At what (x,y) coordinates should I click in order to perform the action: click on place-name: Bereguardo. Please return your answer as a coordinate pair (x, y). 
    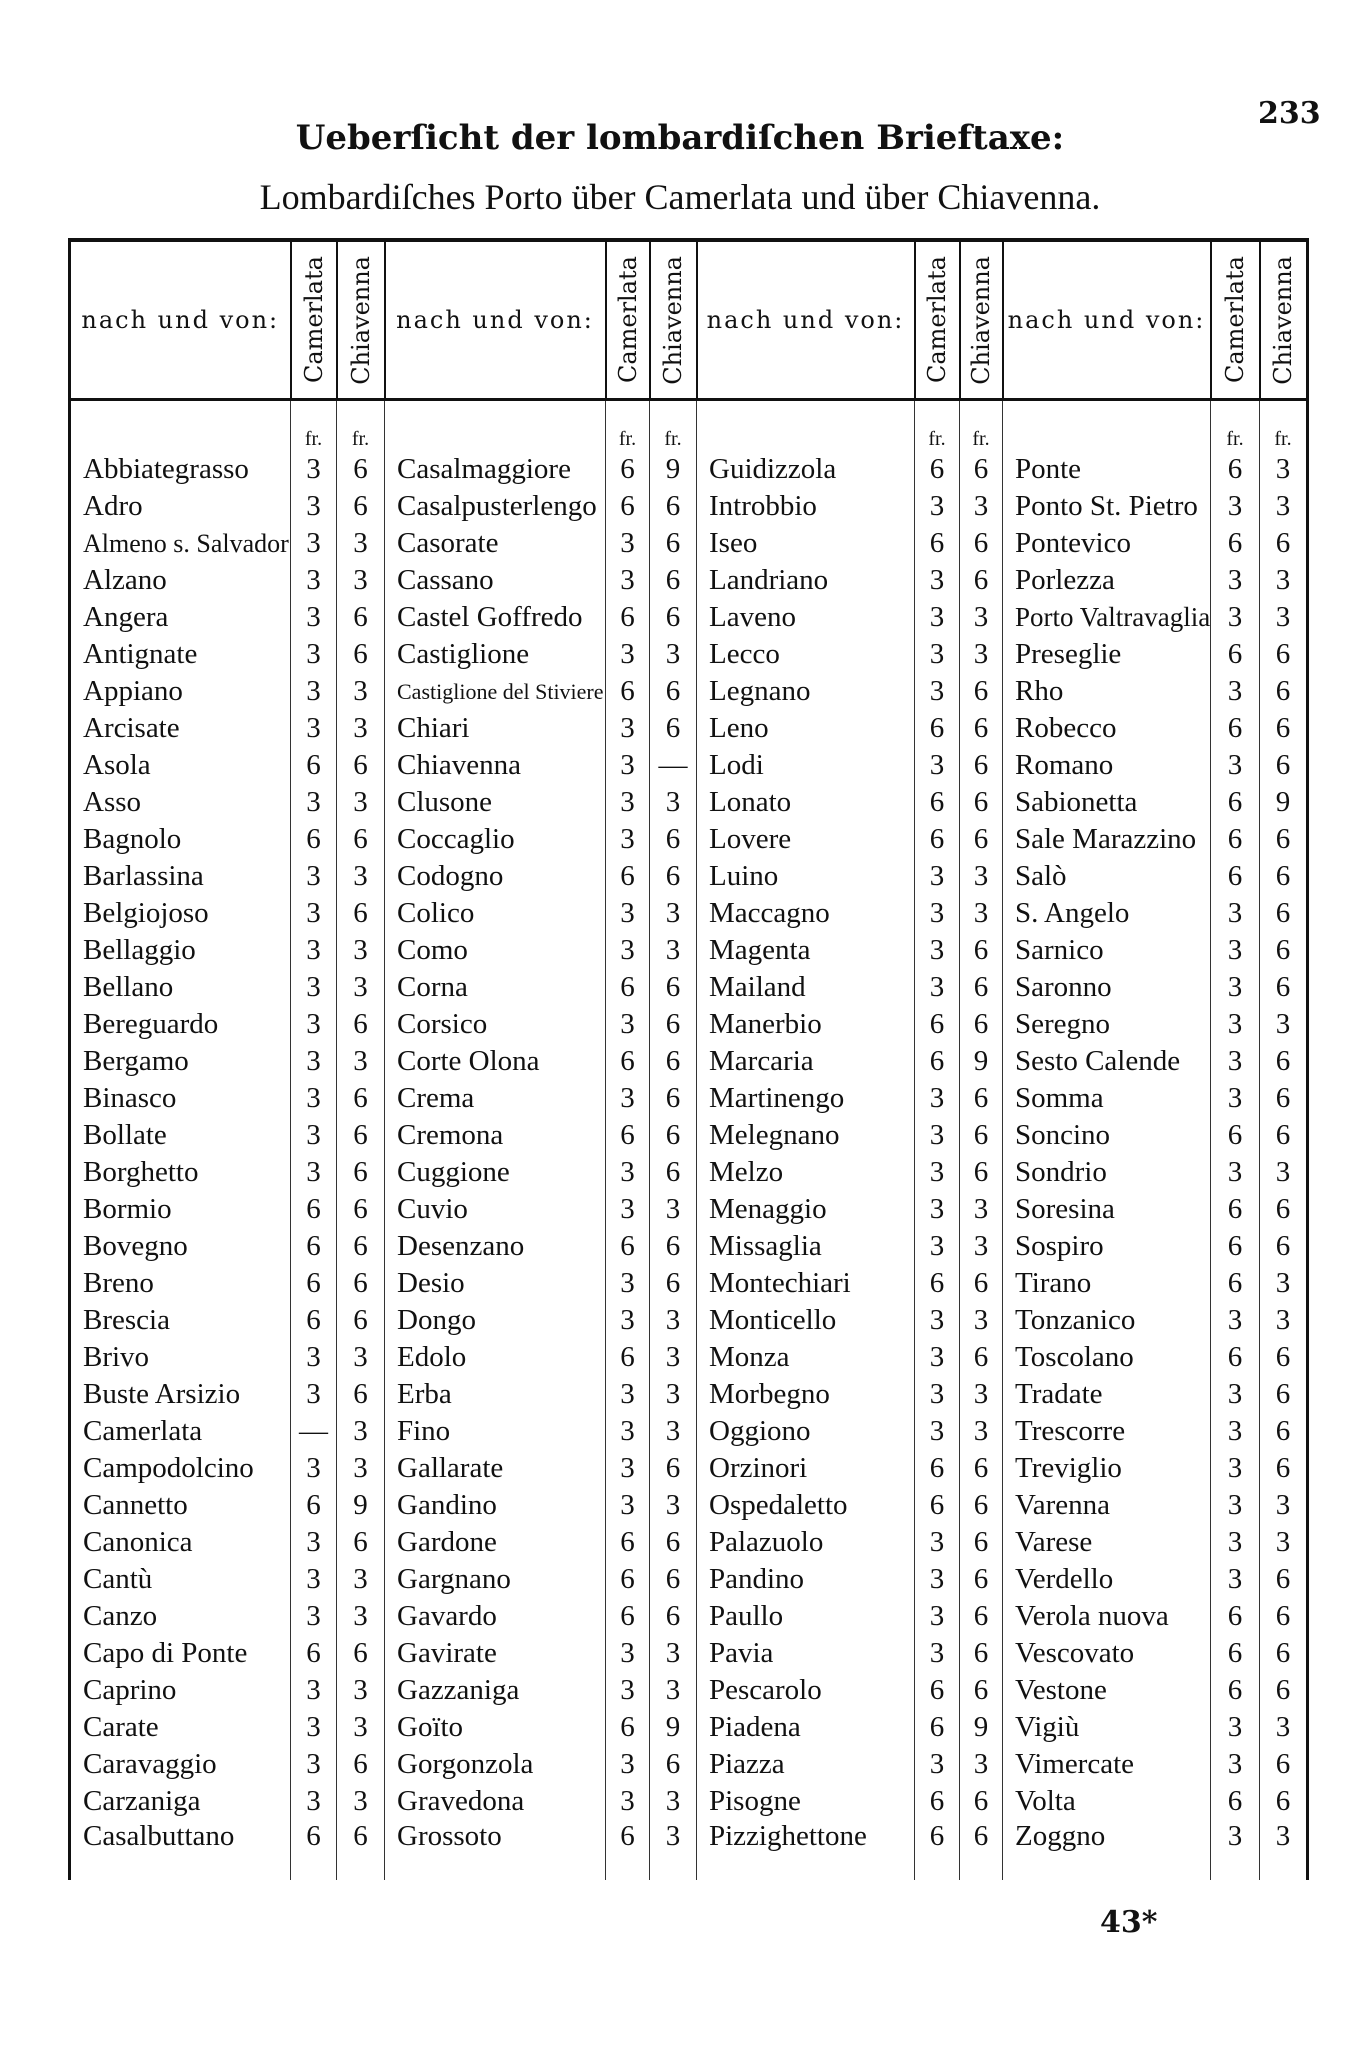
    Looking at the image, I should click on (180, 1024).